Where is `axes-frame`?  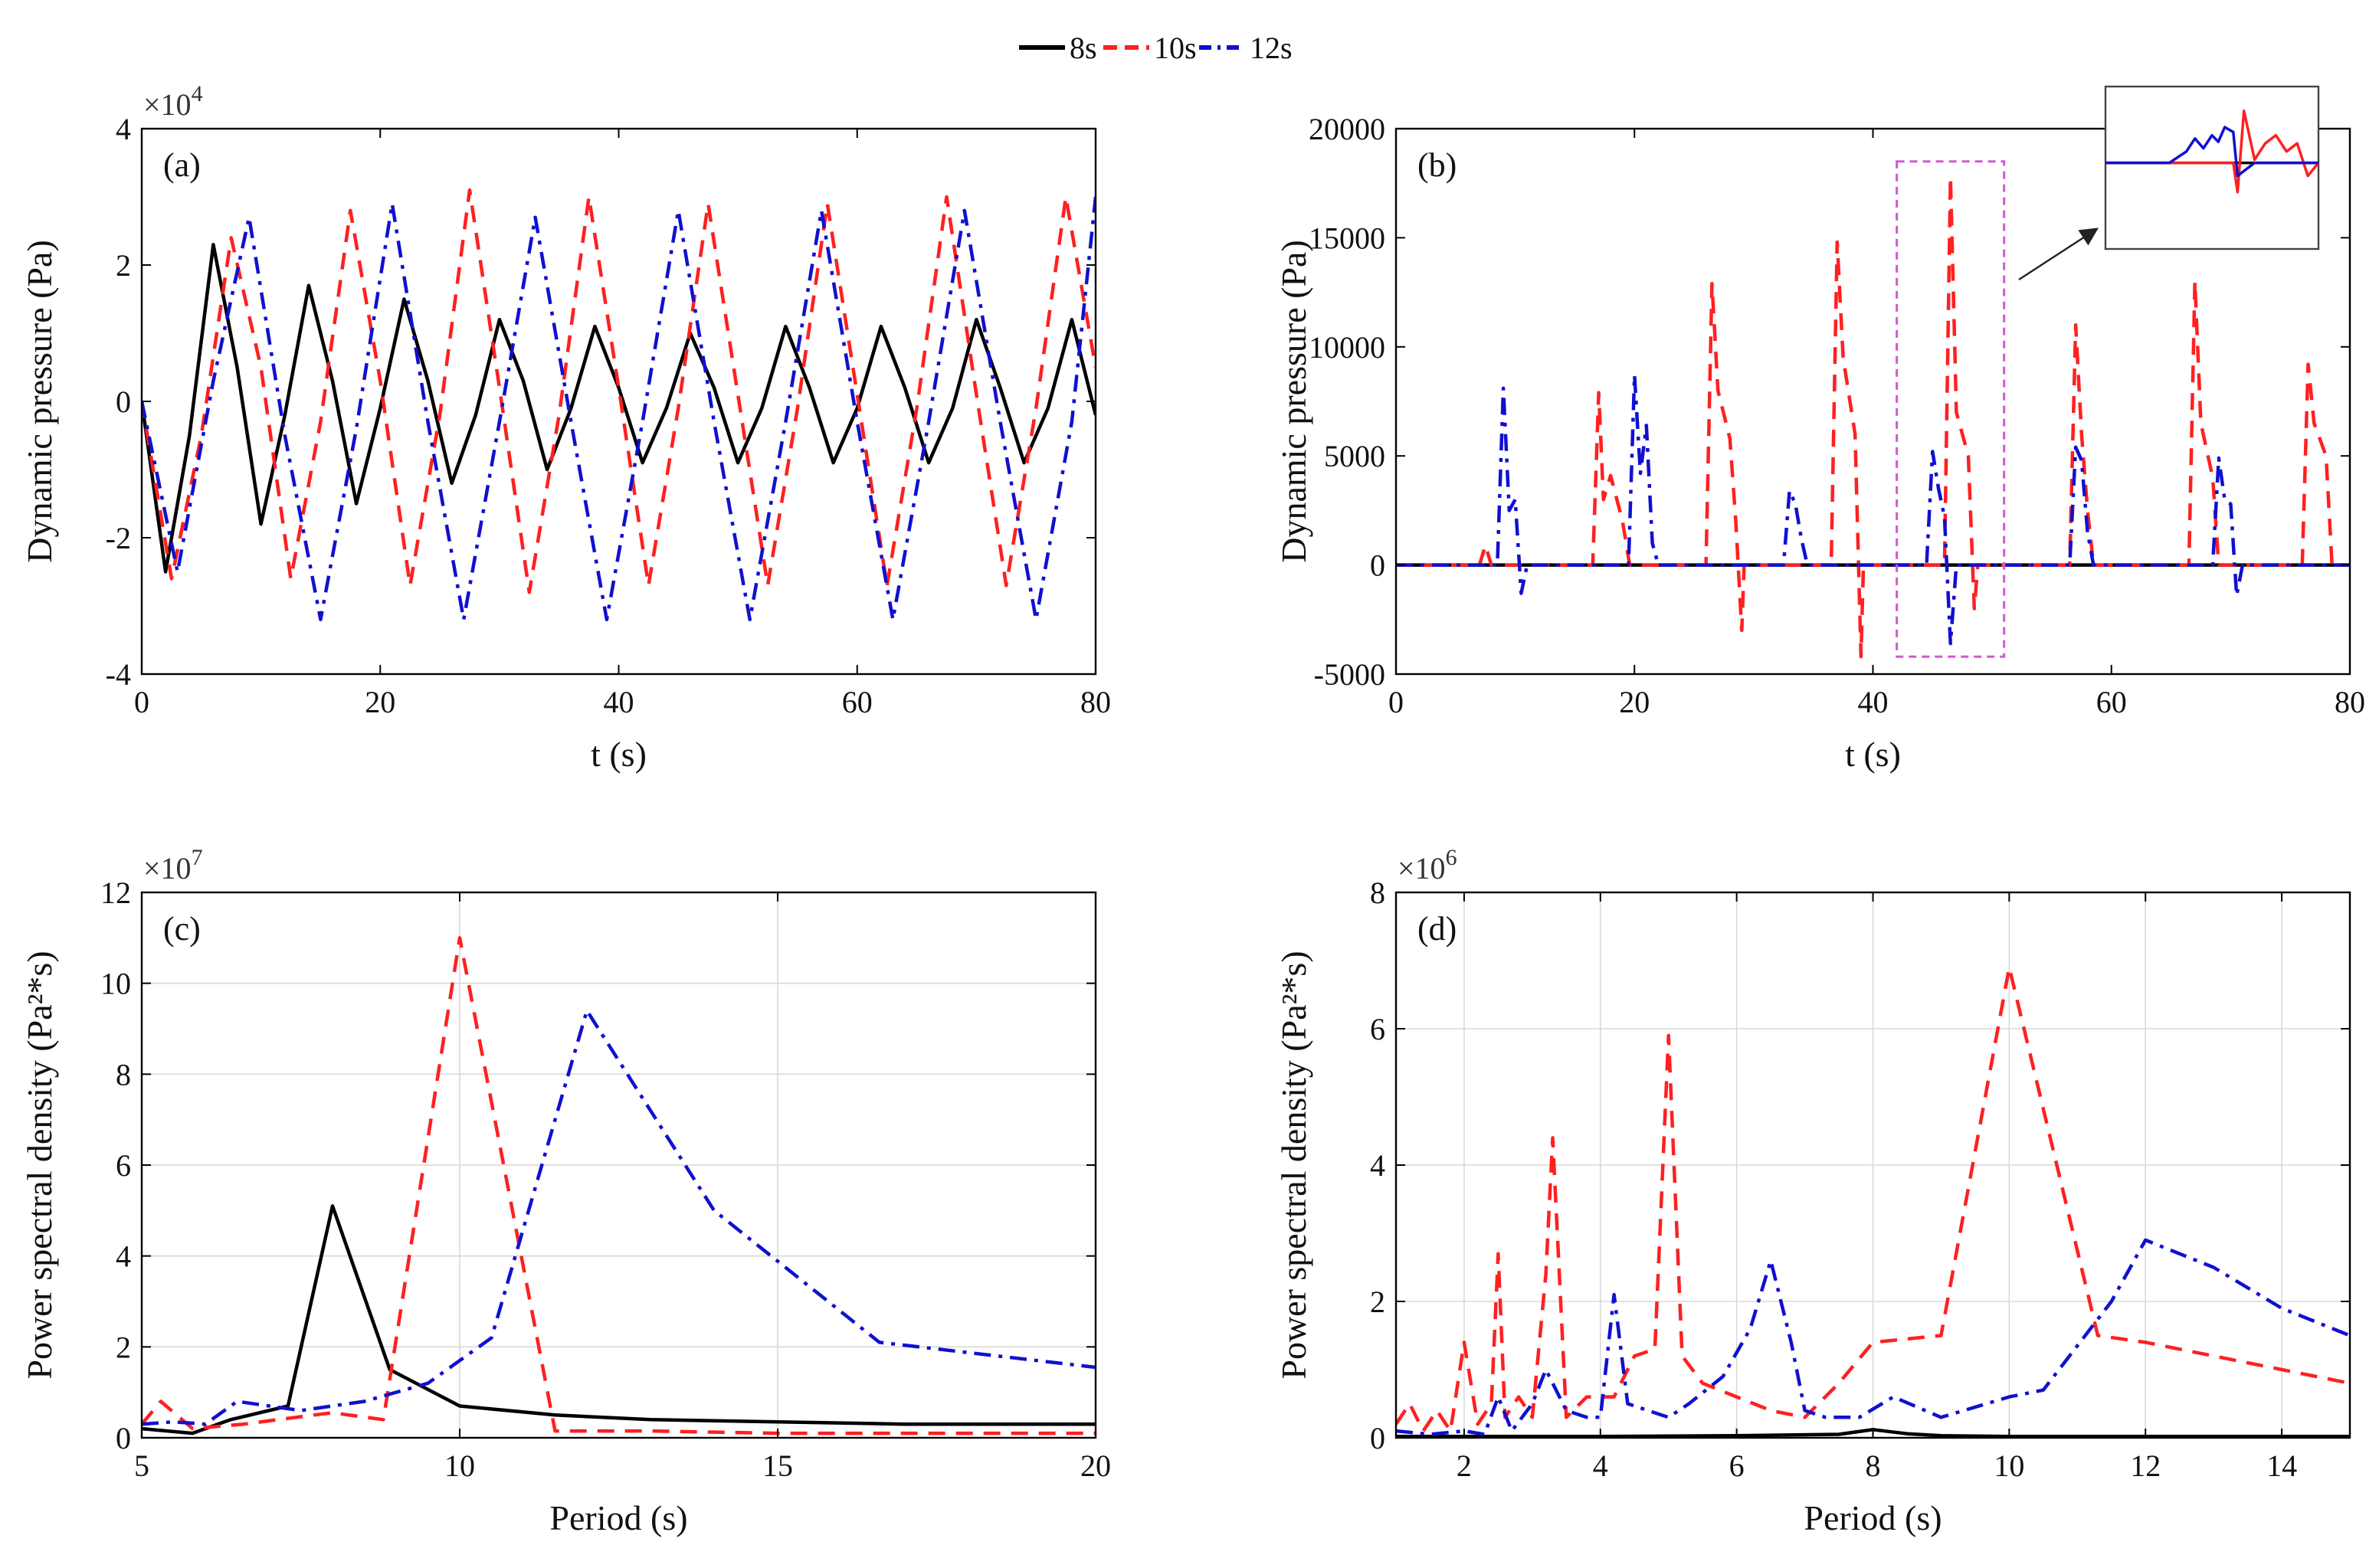
axes-frame is located at coordinates (618, 401).